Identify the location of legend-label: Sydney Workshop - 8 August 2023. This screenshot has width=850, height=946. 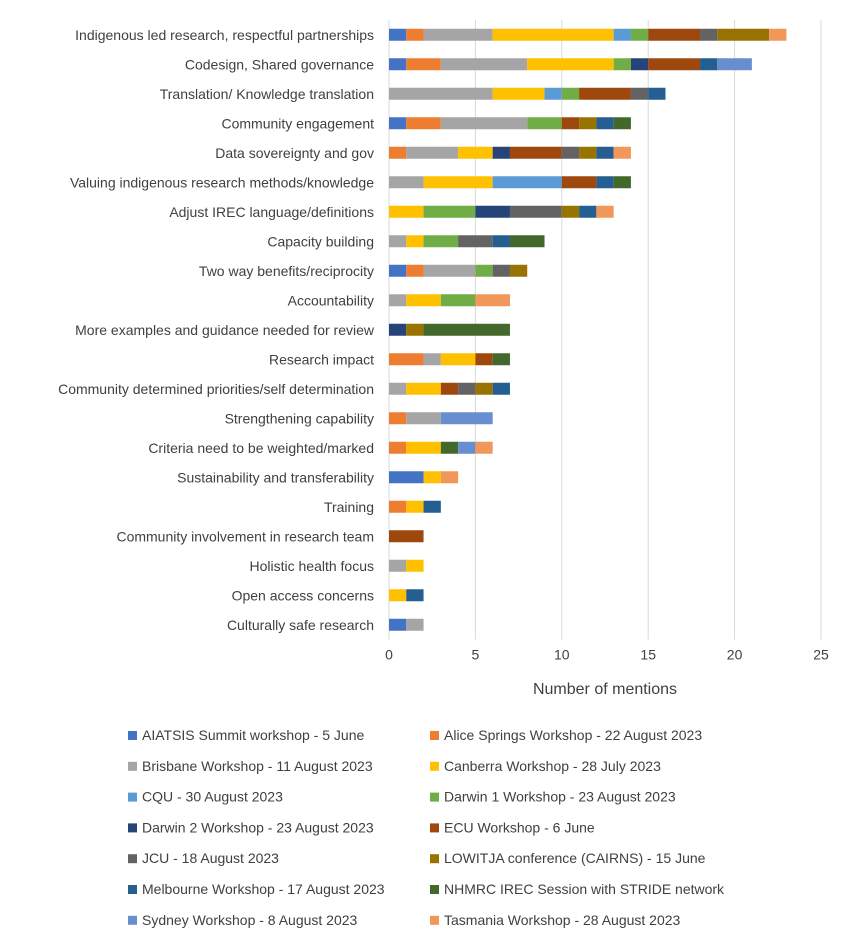
(250, 920).